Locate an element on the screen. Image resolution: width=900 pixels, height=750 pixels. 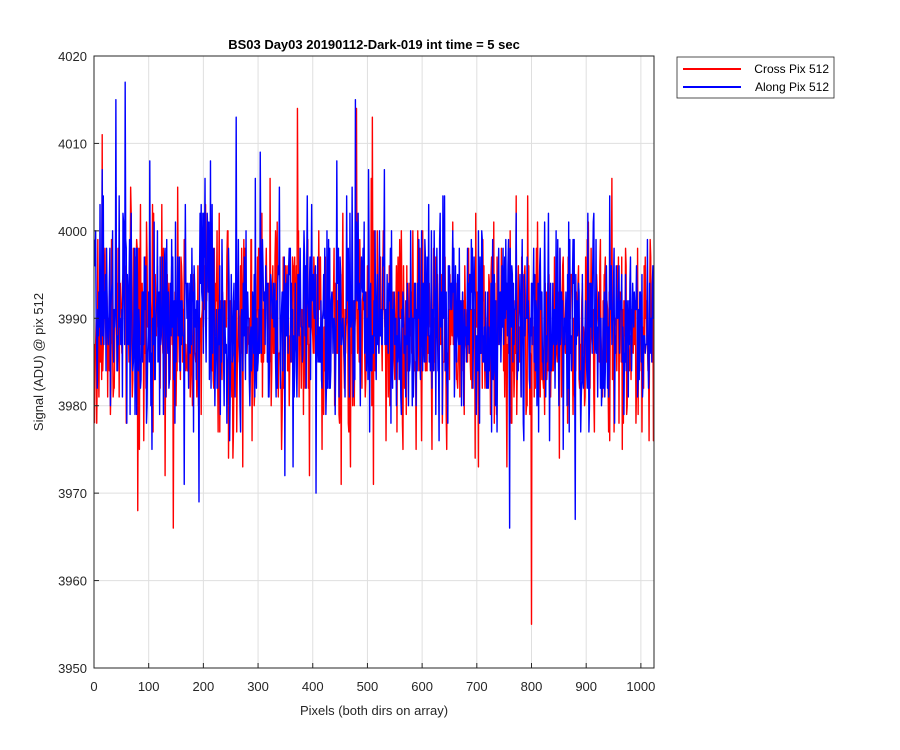
x-tick-label: 700 is located at coordinates (477, 686).